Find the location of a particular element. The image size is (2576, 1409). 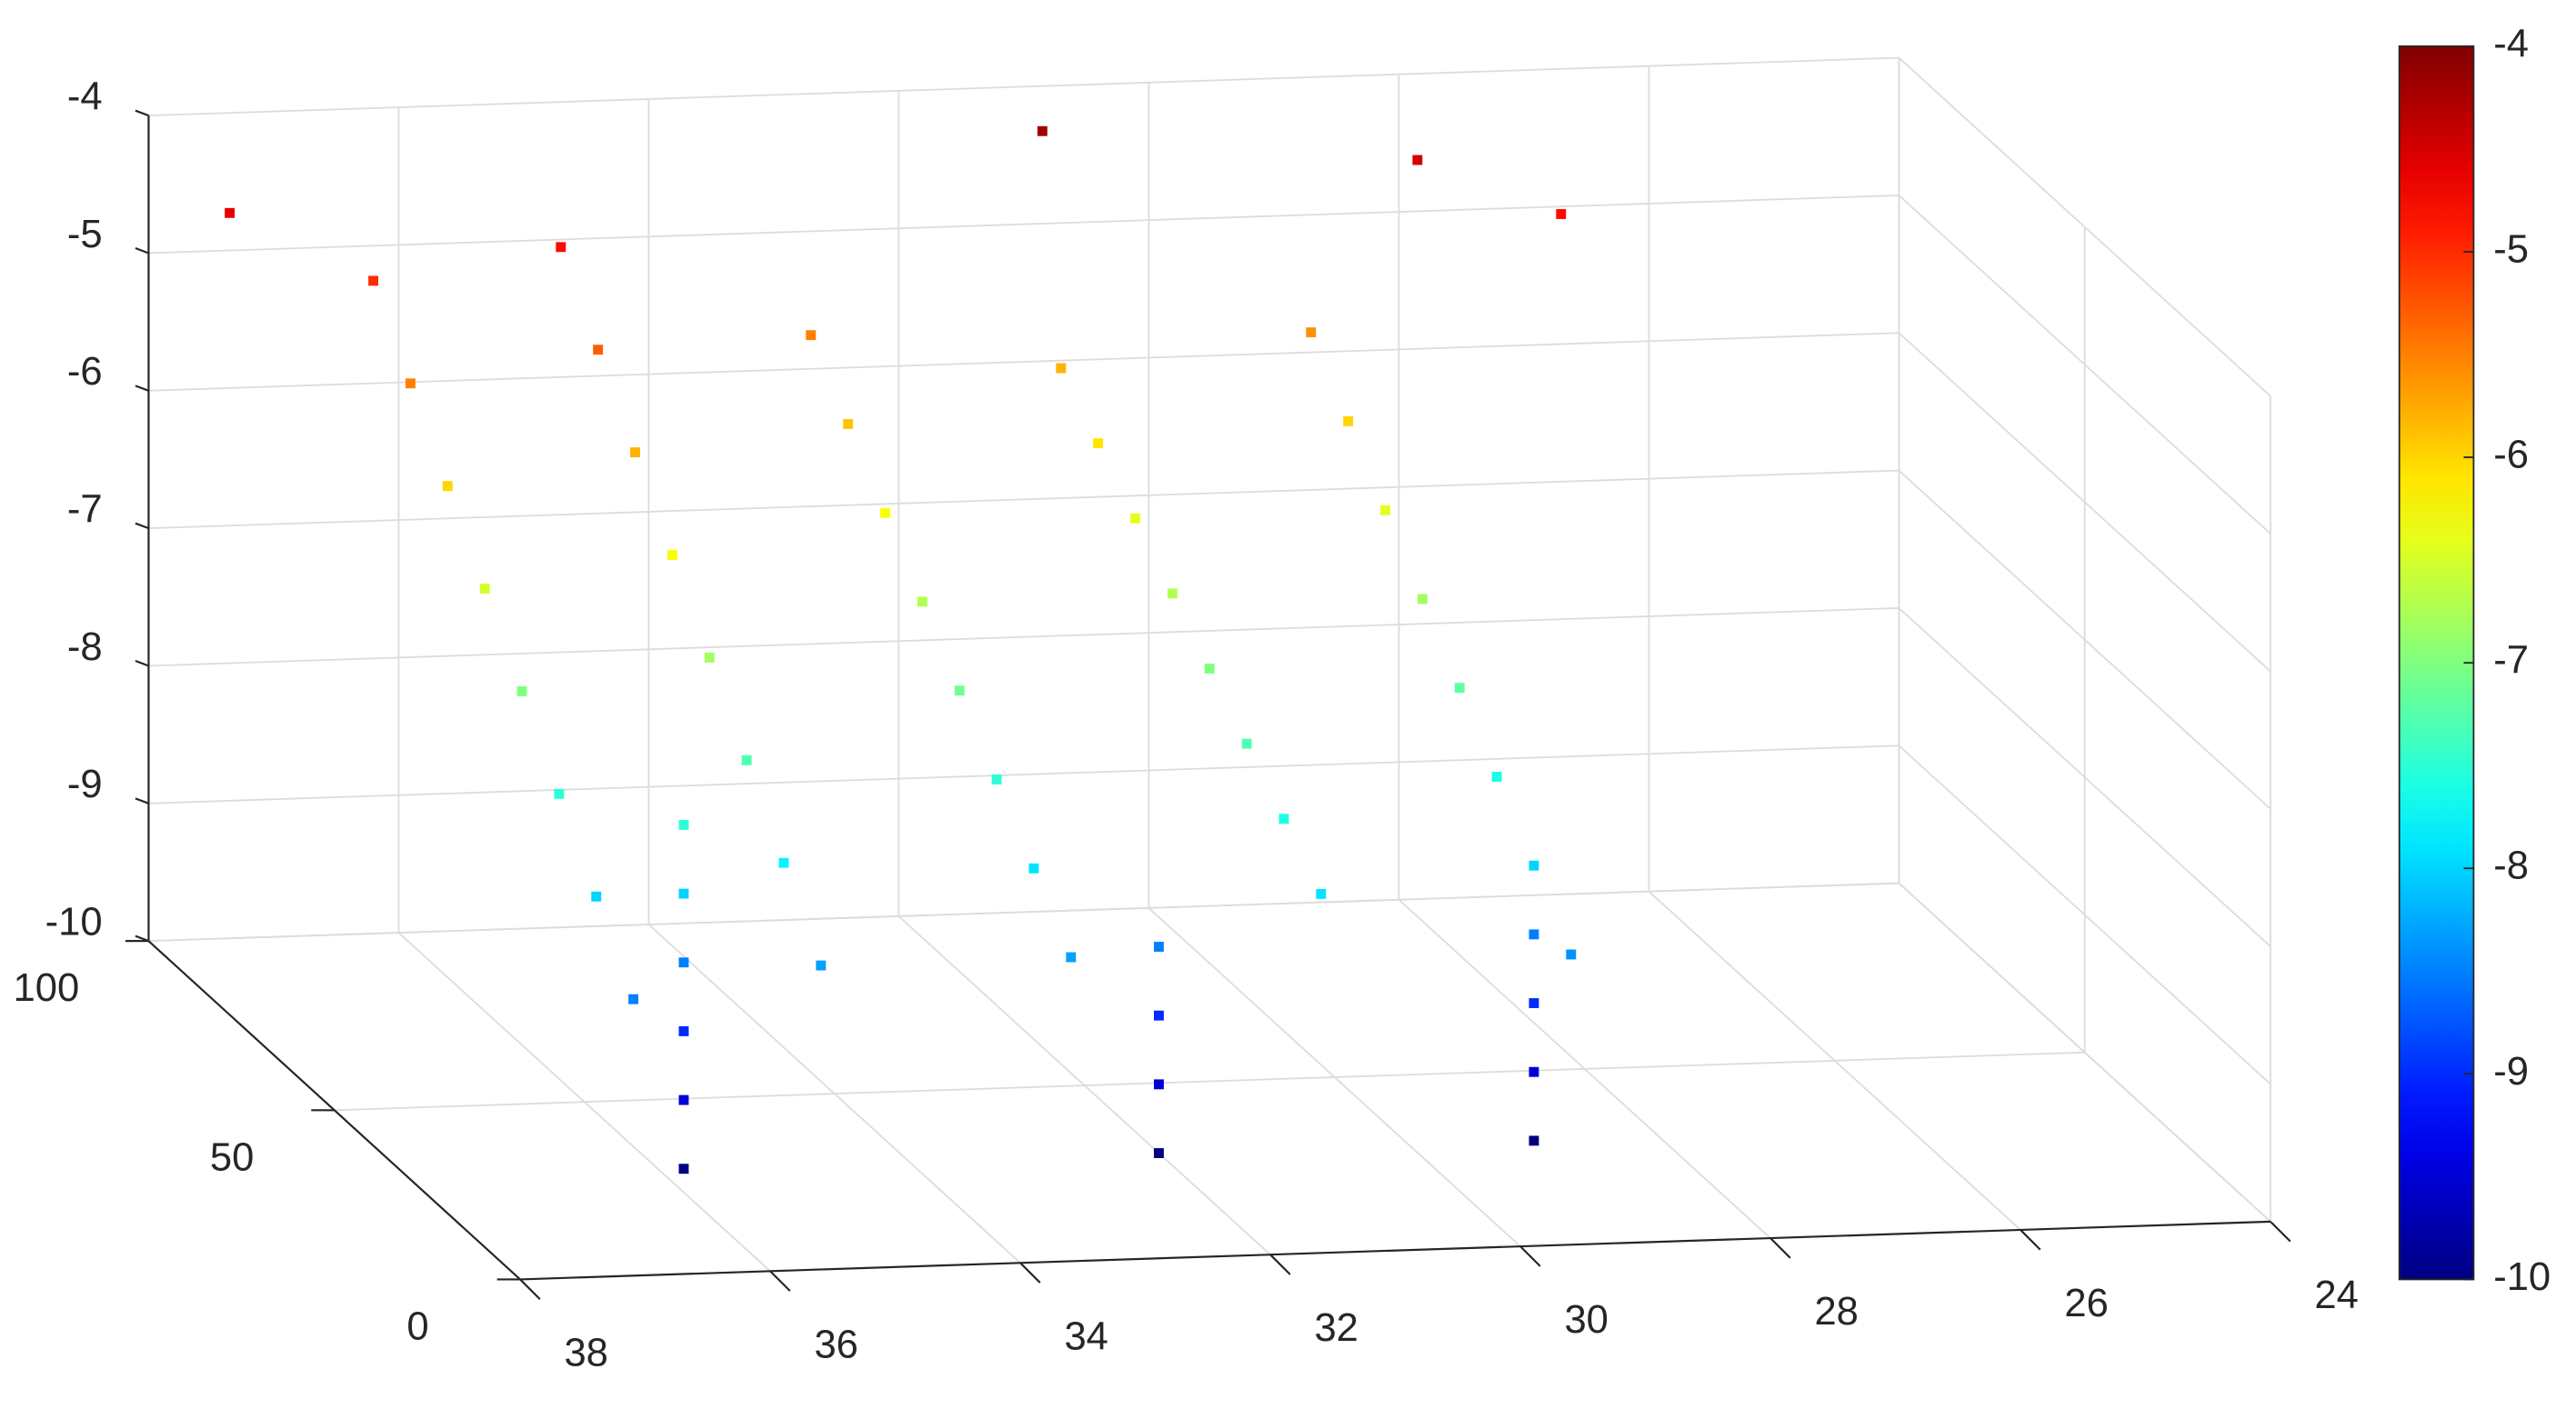

colorbar-tick-label: -7 is located at coordinates (2511, 661).